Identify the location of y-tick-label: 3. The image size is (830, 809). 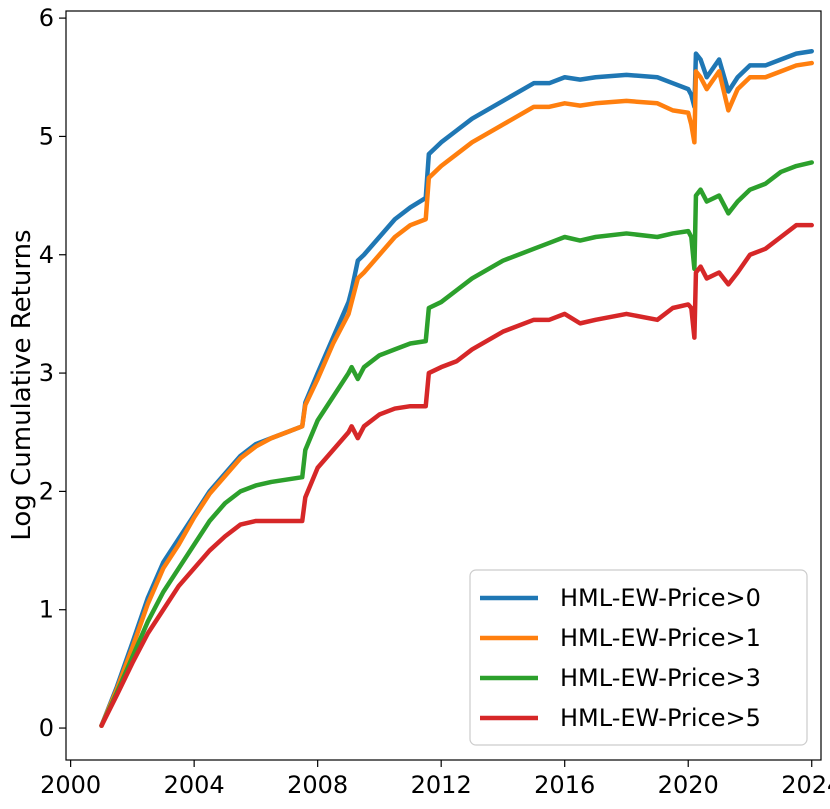
(46, 373).